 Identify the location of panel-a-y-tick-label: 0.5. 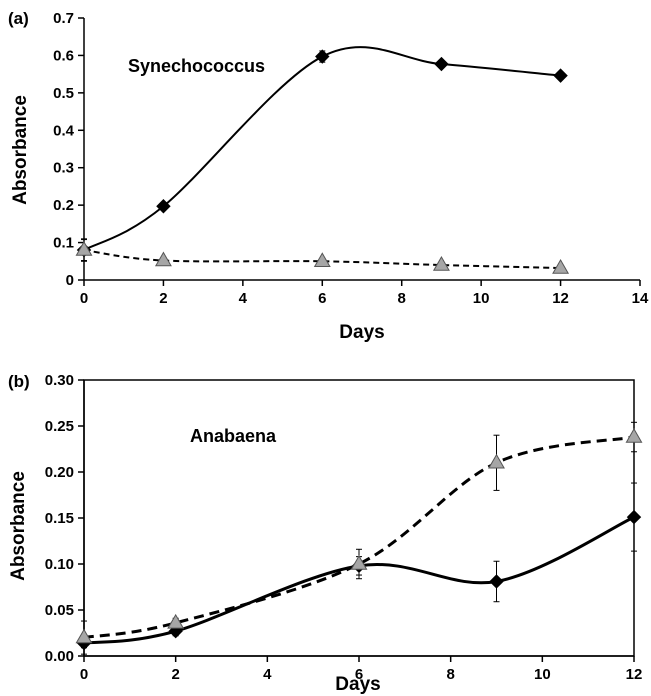
(63, 93).